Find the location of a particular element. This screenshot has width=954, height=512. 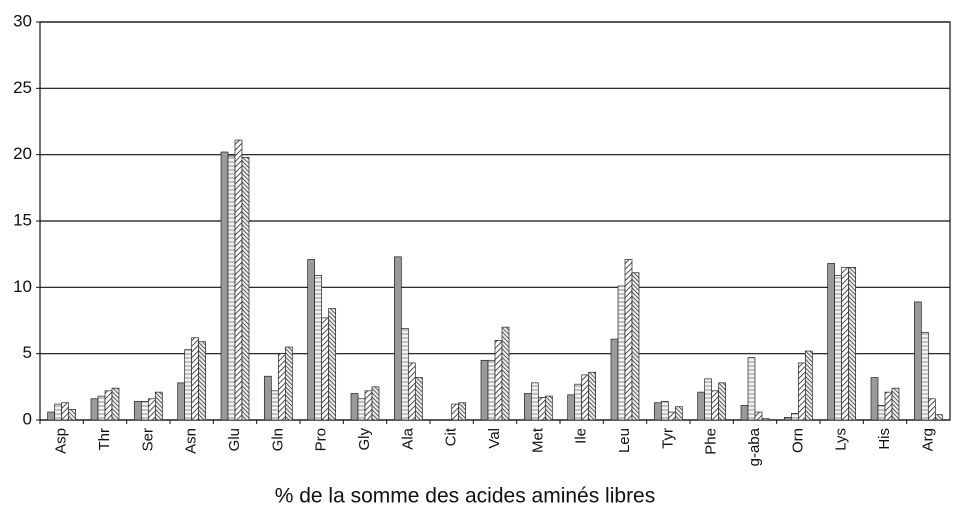

y-tick-label: 0 is located at coordinates (27, 418).